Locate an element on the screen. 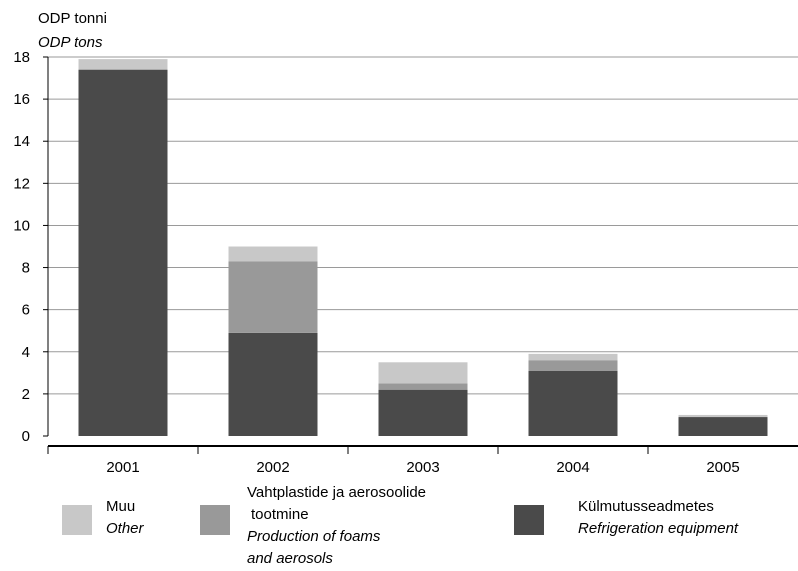 This screenshot has width=798, height=571. legend-swatch-other is located at coordinates (77, 520).